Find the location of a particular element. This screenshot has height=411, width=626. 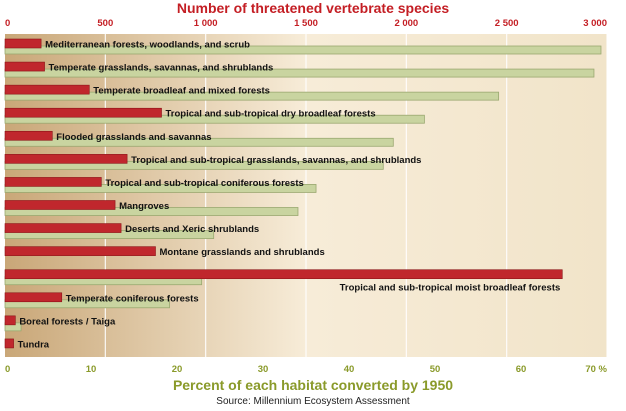

category-label: Mangroves is located at coordinates (144, 206).